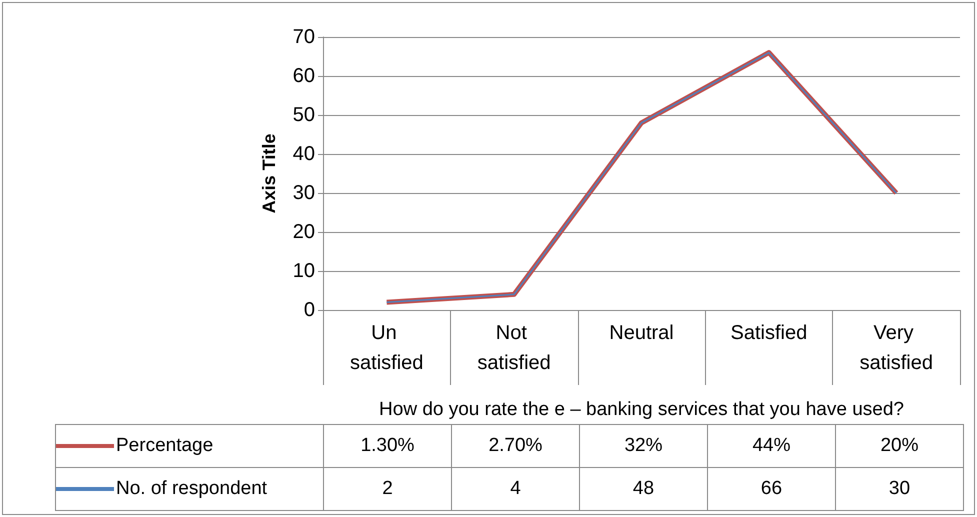  I want to click on legend-label: Percentage, so click(190, 446).